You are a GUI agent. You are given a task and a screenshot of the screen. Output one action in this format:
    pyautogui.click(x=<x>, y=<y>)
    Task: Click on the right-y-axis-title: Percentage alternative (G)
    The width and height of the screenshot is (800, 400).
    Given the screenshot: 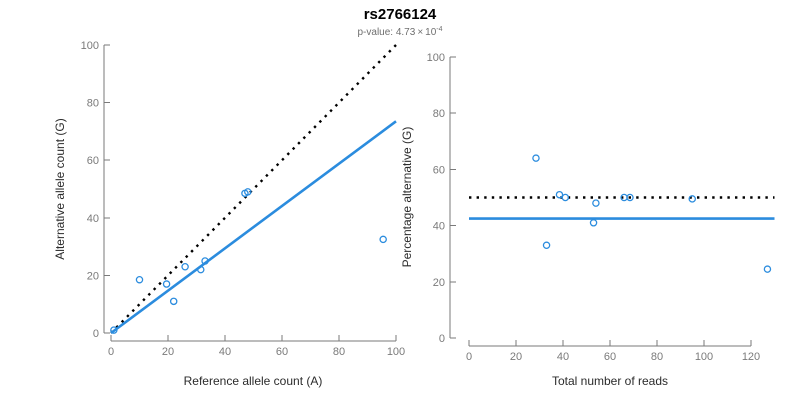 What is the action you would take?
    pyautogui.click(x=407, y=197)
    